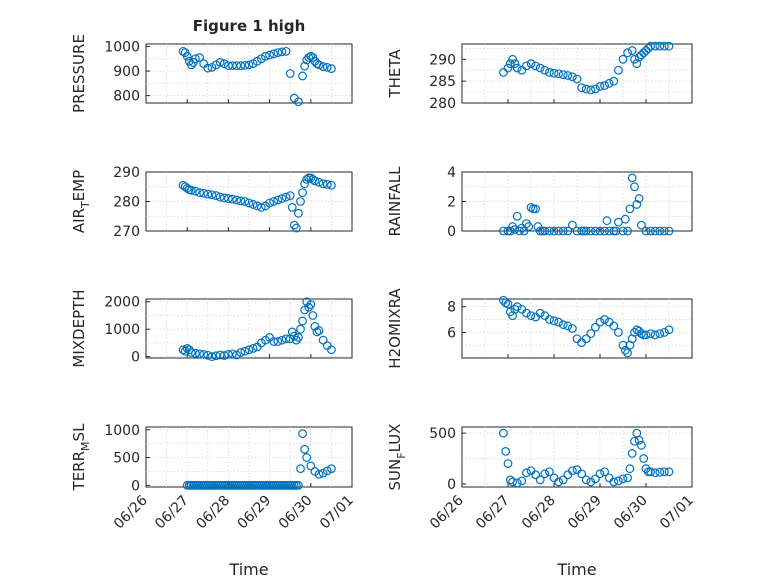  What do you see at coordinates (126, 173) in the screenshot?
I see `y-tick-label: 290` at bounding box center [126, 173].